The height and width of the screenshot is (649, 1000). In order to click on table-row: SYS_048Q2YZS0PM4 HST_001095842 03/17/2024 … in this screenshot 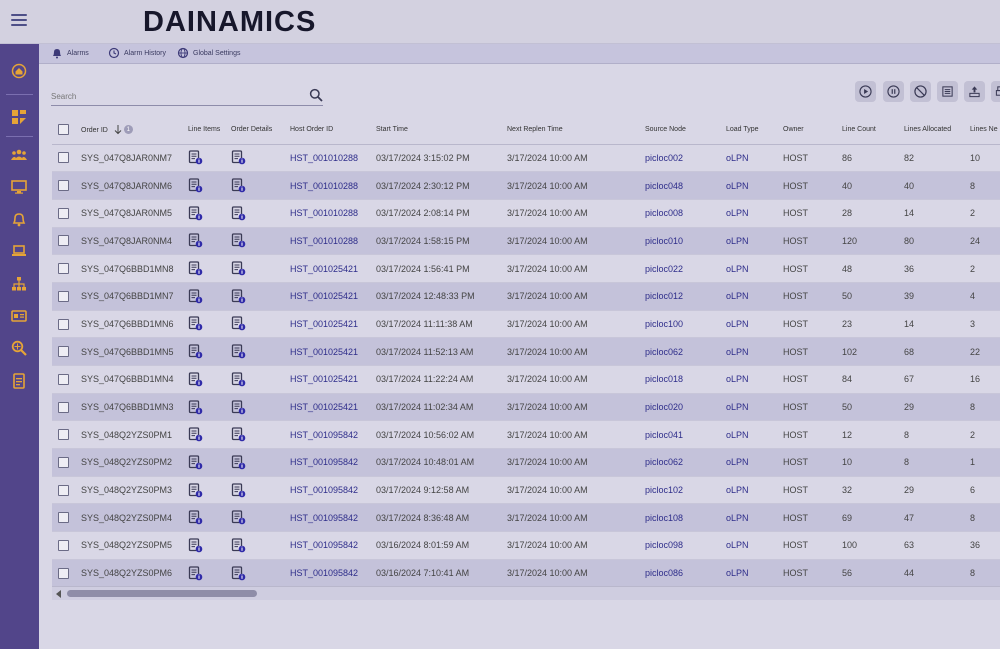, I will do `click(526, 518)`.